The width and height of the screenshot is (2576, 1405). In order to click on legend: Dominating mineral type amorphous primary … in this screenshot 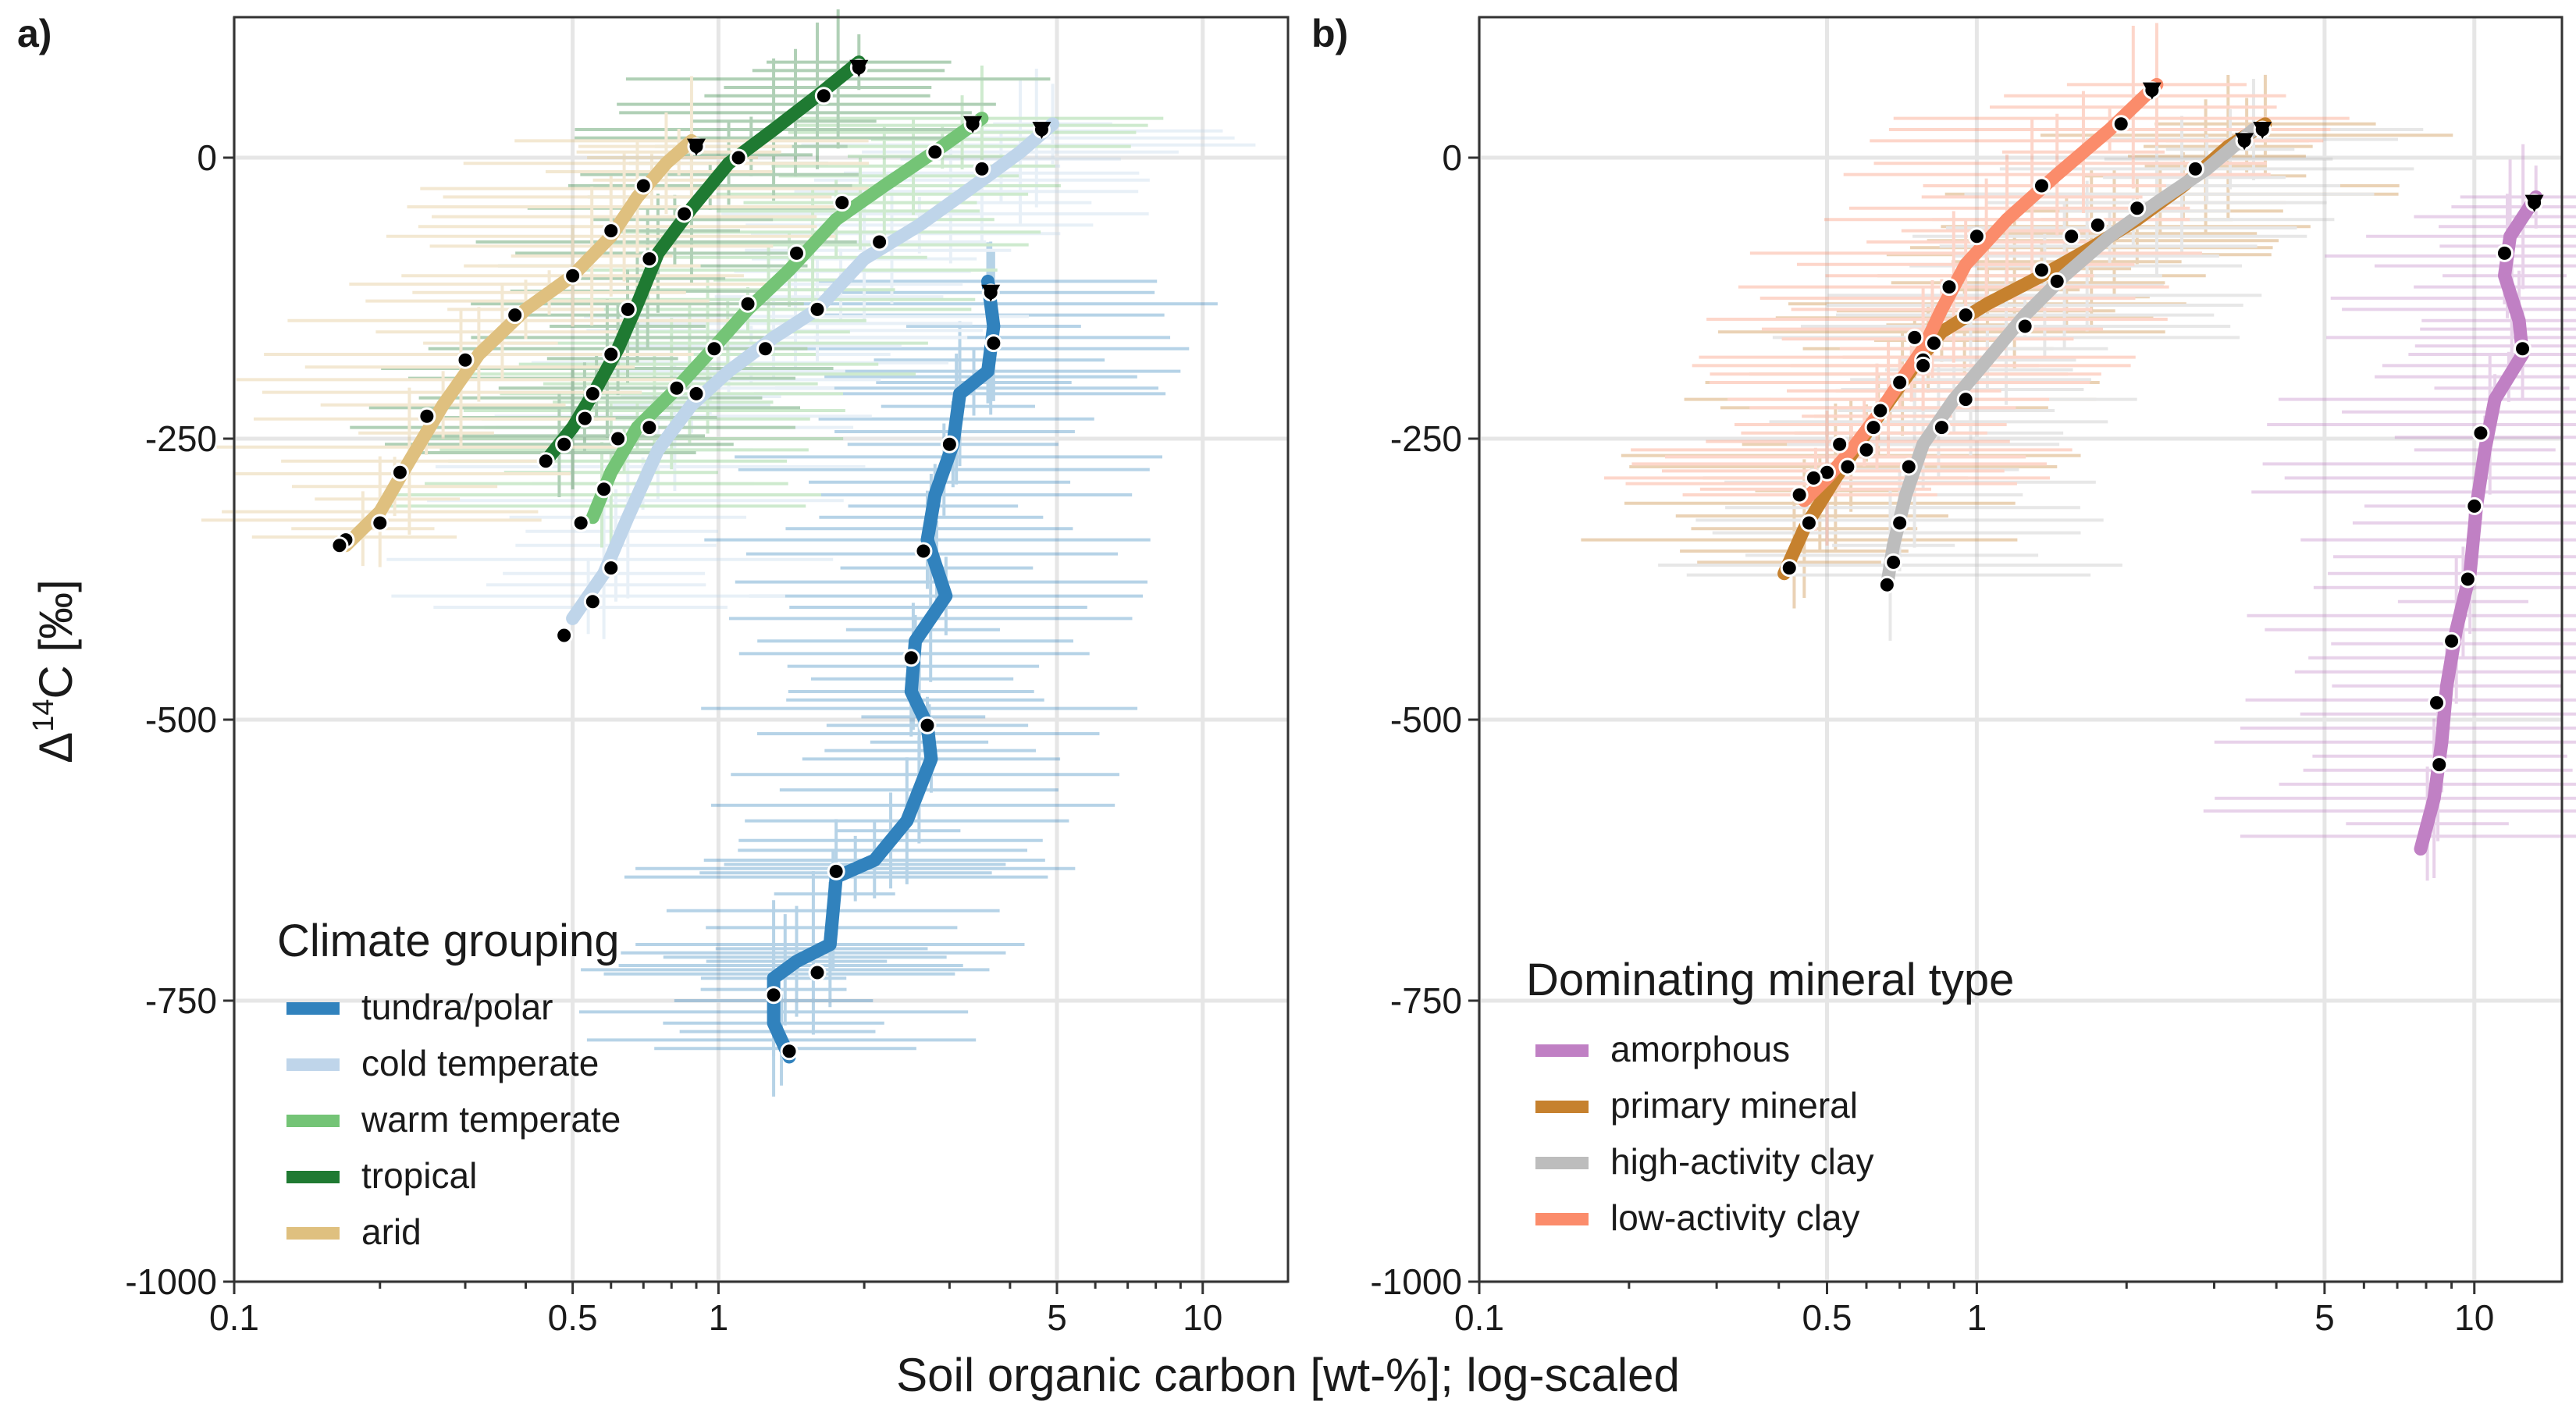, I will do `click(1770, 1096)`.